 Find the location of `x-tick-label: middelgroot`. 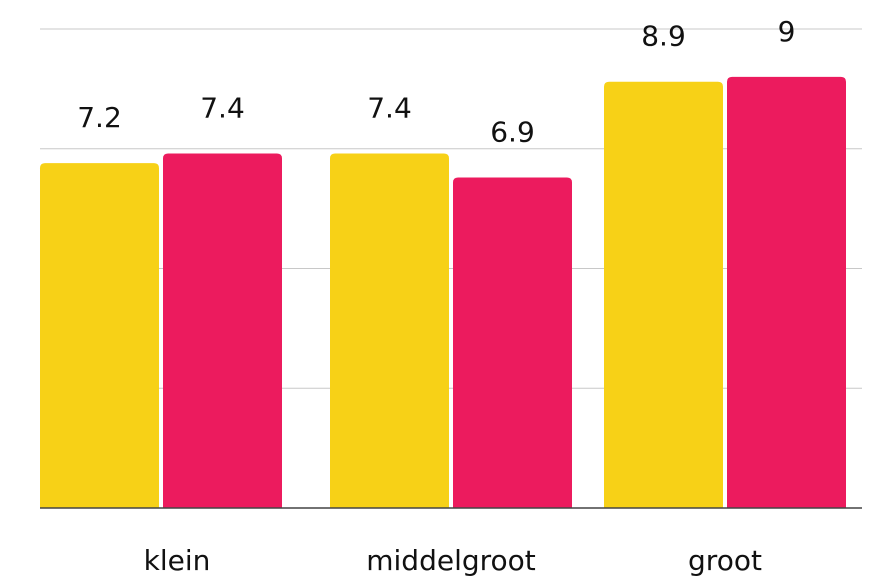

x-tick-label: middelgroot is located at coordinates (451, 560).